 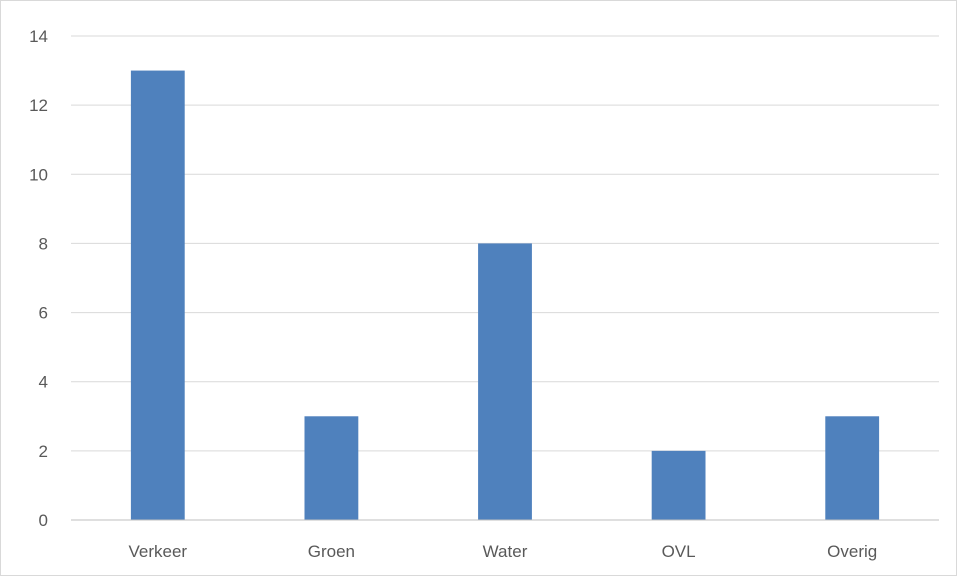 What do you see at coordinates (43, 313) in the screenshot?
I see `y-tick-label: 6` at bounding box center [43, 313].